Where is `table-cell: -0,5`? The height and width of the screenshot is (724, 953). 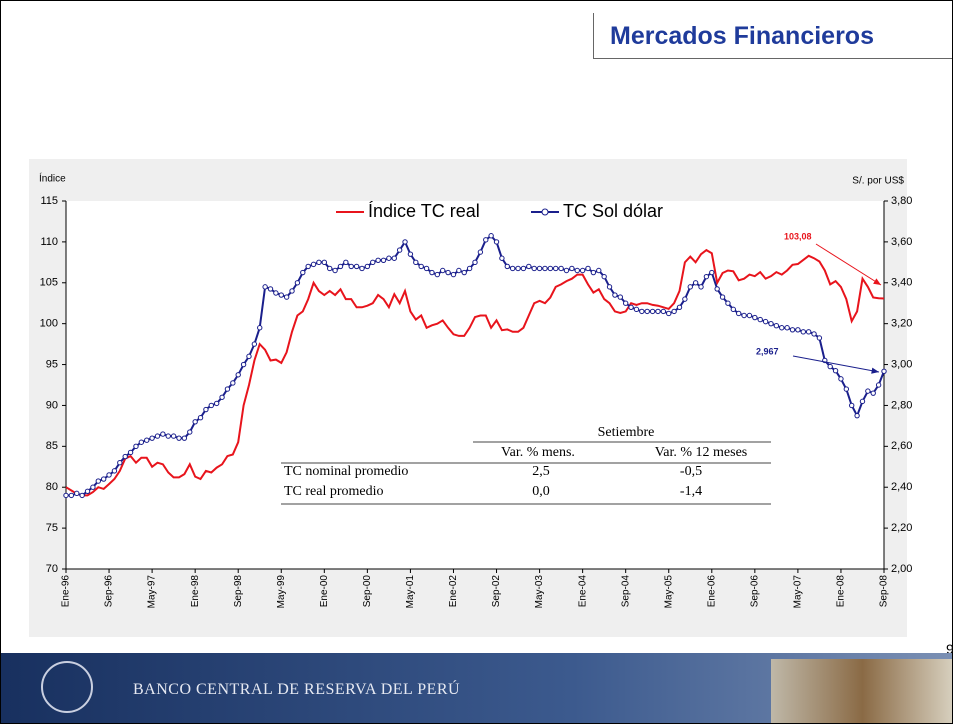
table-cell: -0,5 is located at coordinates (691, 471).